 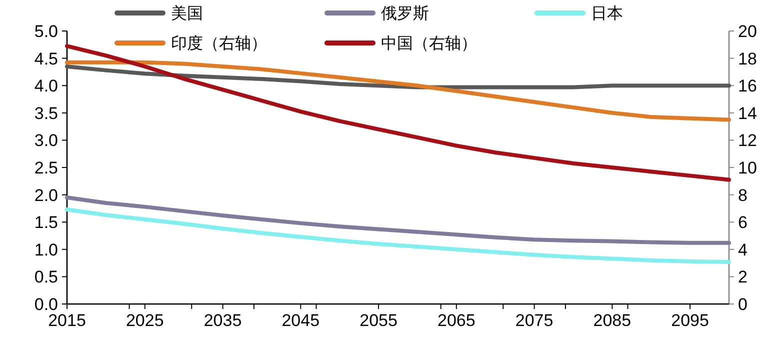 What do you see at coordinates (46, 195) in the screenshot?
I see `y-tick-label: 2.0` at bounding box center [46, 195].